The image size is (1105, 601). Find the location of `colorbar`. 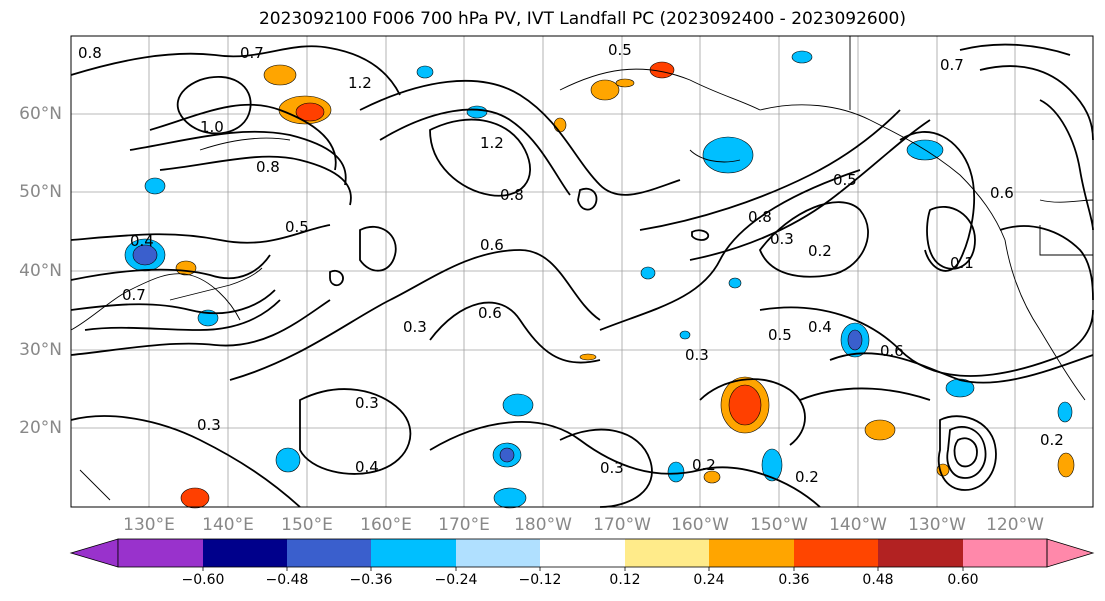

colorbar is located at coordinates (582, 554).